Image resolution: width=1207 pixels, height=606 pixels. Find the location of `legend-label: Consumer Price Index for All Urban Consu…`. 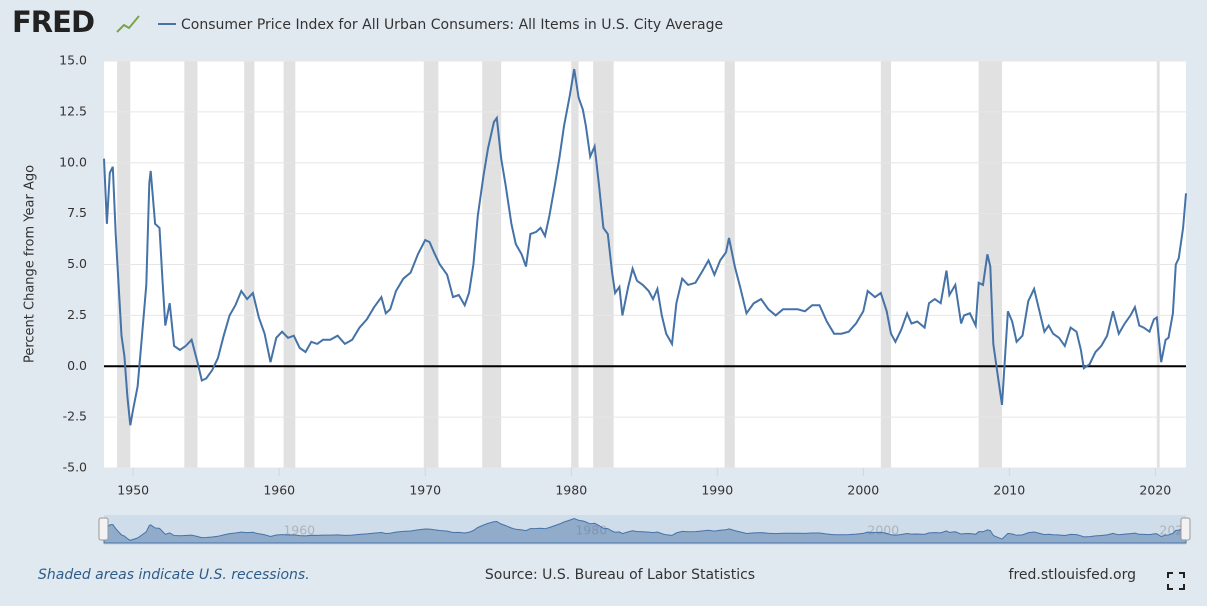

legend-label: Consumer Price Index for All Urban Consu… is located at coordinates (452, 25).